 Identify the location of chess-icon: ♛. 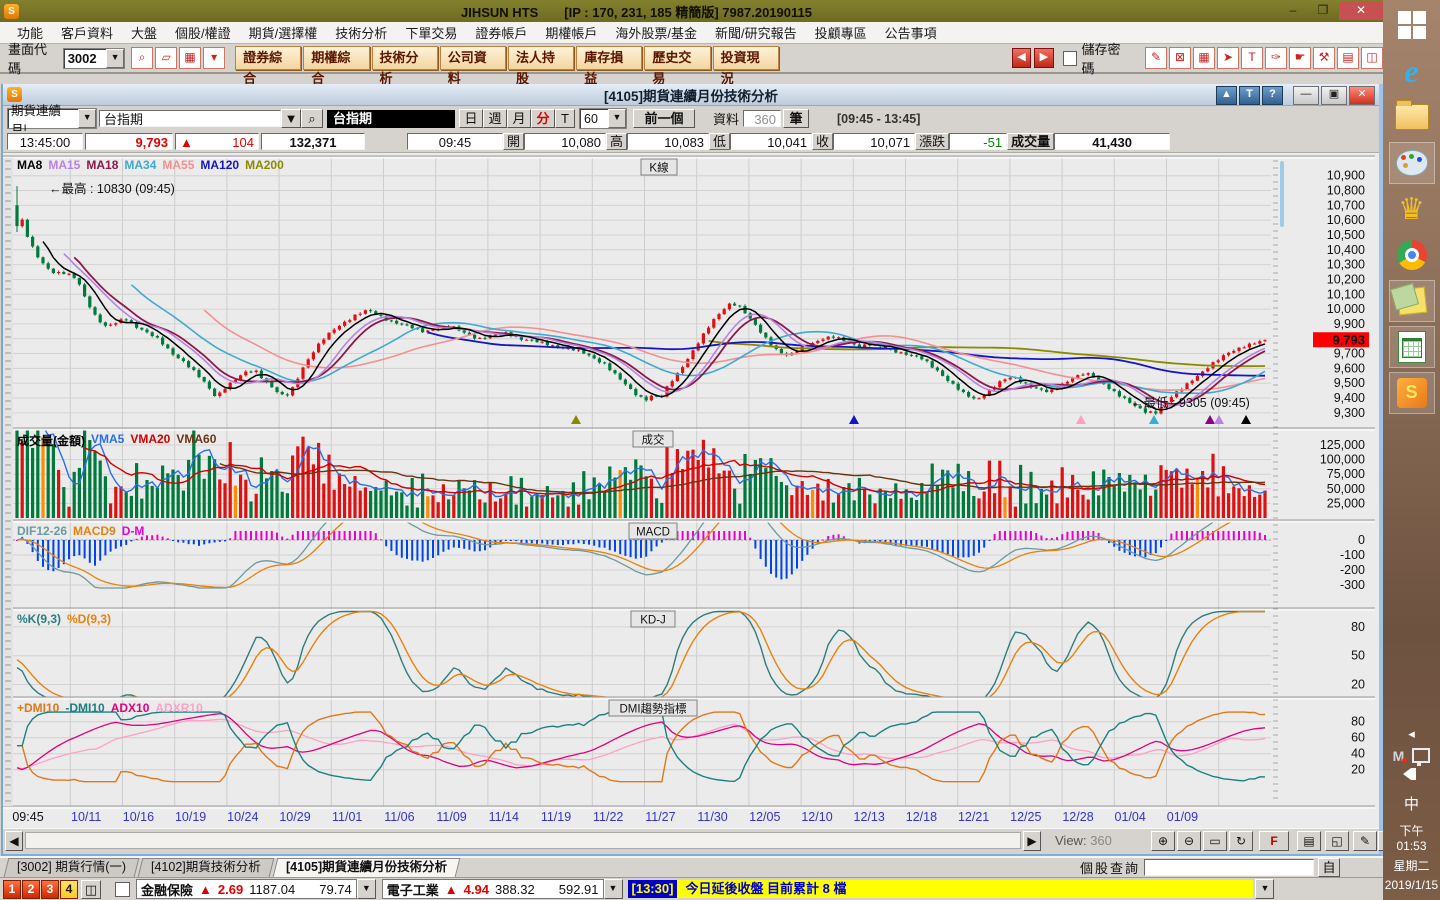
(1411, 209).